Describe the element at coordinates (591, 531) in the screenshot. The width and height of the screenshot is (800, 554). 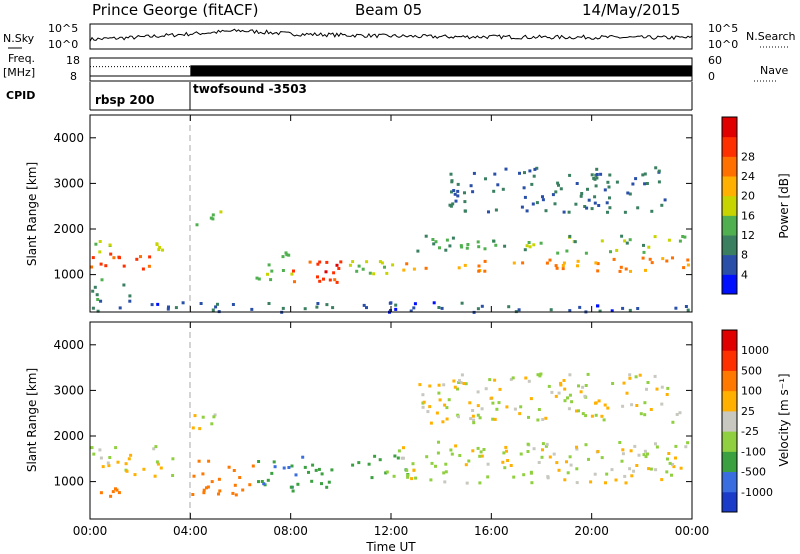
I see `xtick-label: 20:00` at that location.